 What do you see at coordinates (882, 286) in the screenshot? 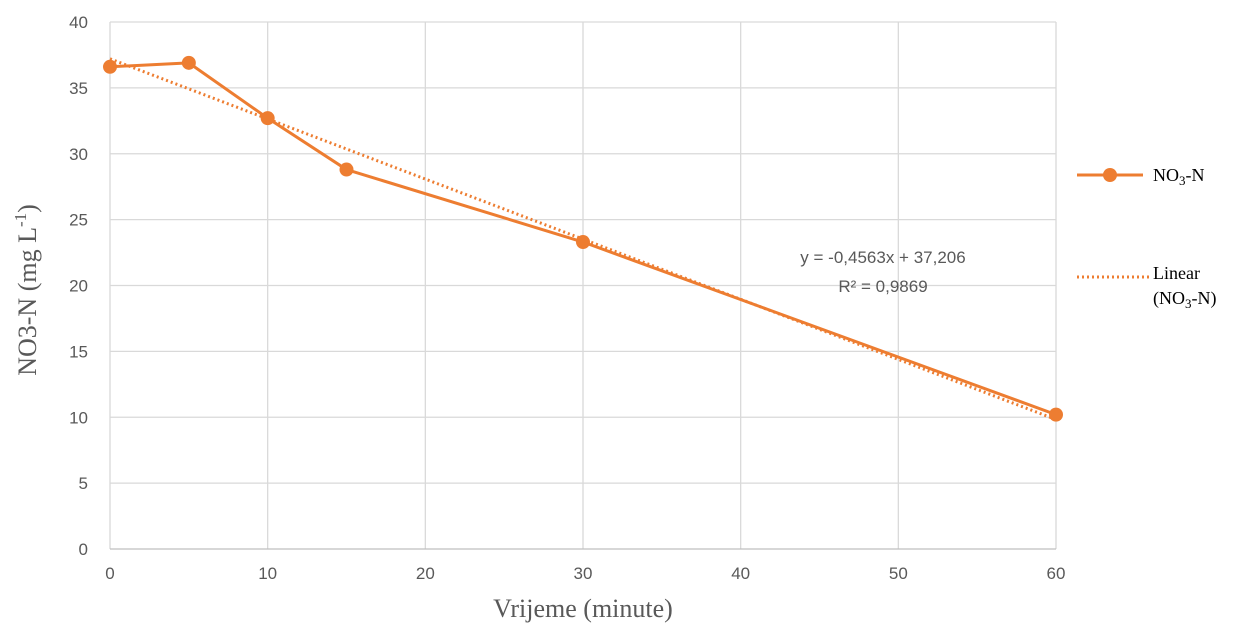
I see `trendline-r2: R² = 0,9869` at bounding box center [882, 286].